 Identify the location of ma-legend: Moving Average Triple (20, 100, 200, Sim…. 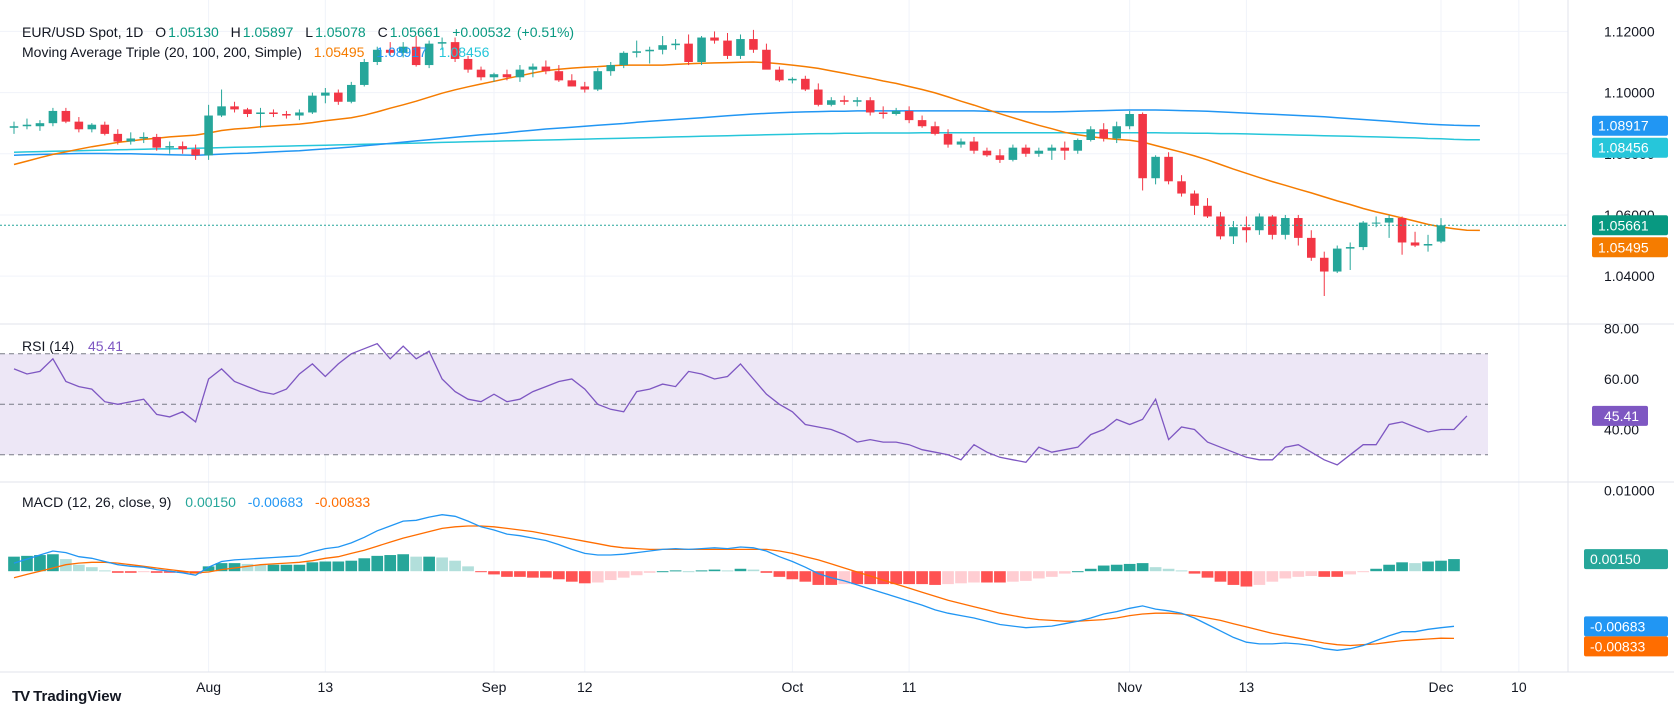
(256, 52).